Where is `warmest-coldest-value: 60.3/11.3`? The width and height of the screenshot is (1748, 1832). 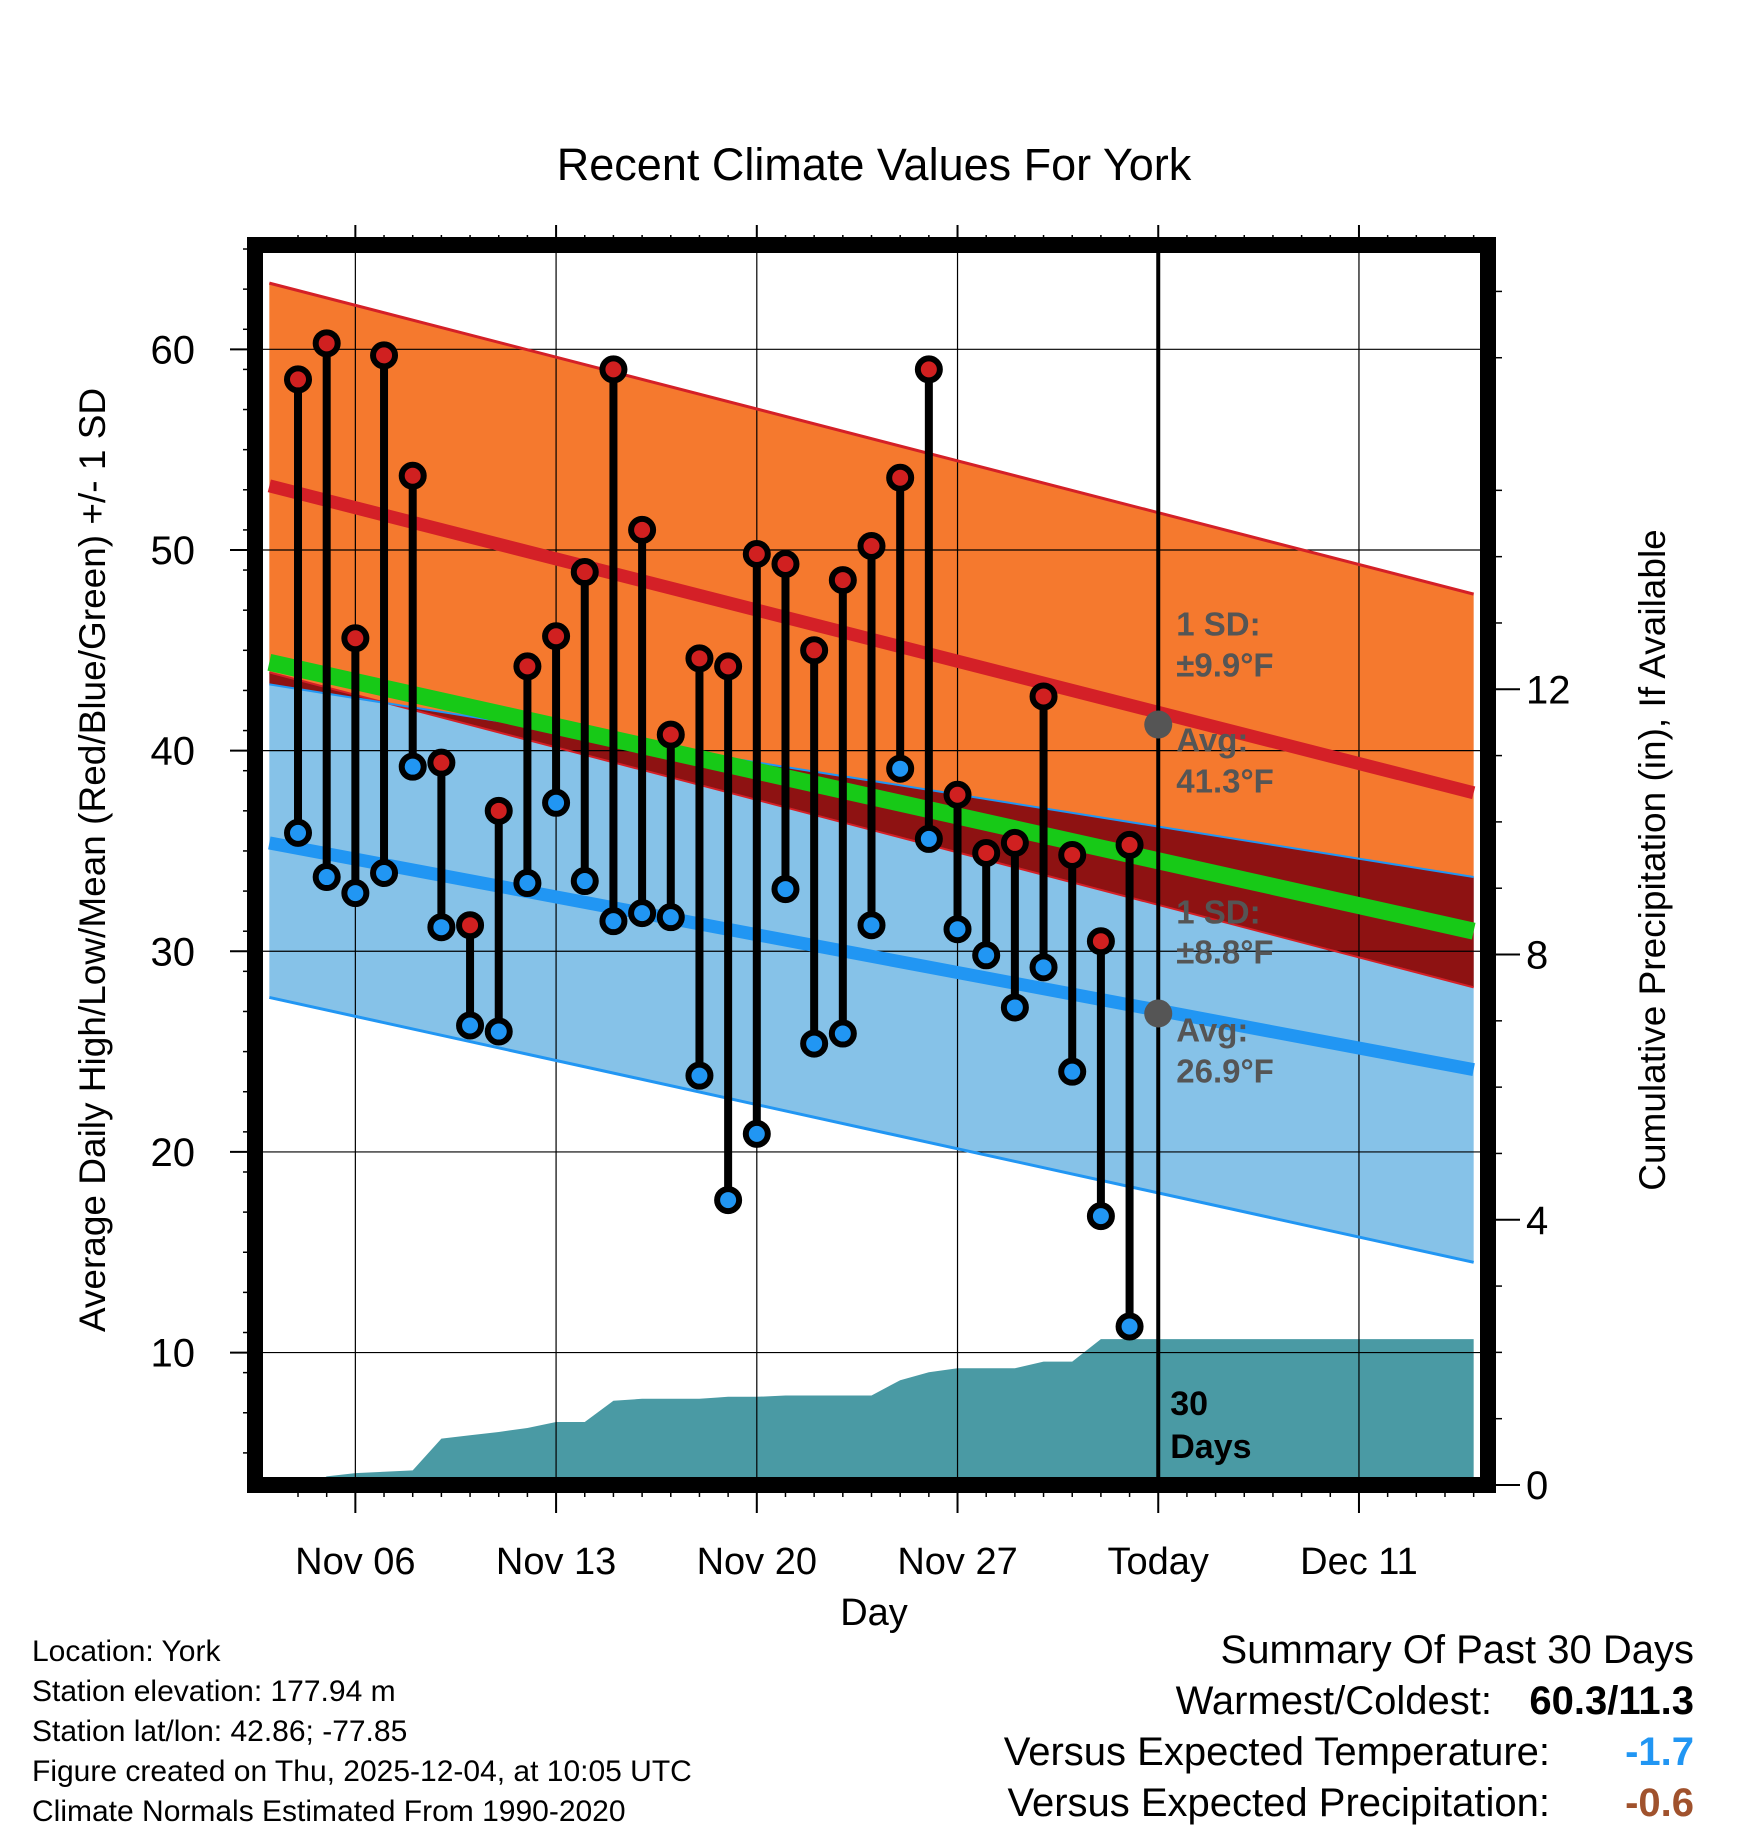 warmest-coldest-value: 60.3/11.3 is located at coordinates (1611, 1701).